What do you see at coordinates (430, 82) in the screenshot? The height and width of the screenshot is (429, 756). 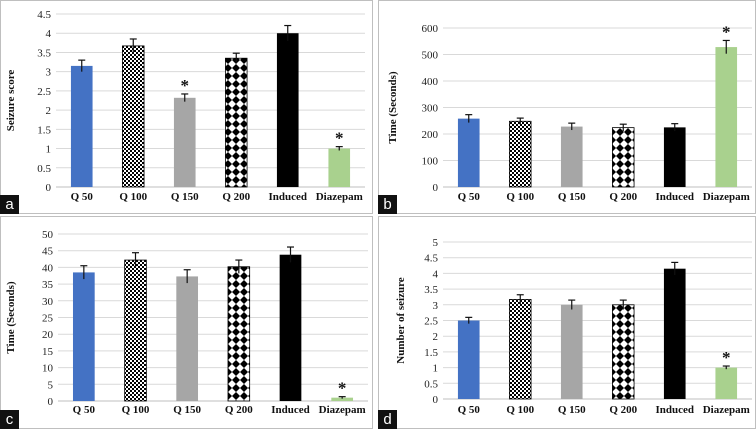 I see `y-tick-label: 400` at bounding box center [430, 82].